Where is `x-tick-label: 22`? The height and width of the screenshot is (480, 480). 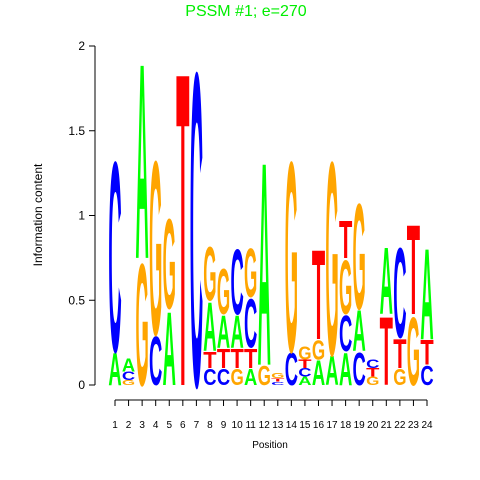
x-tick-label: 22 is located at coordinates (400, 425).